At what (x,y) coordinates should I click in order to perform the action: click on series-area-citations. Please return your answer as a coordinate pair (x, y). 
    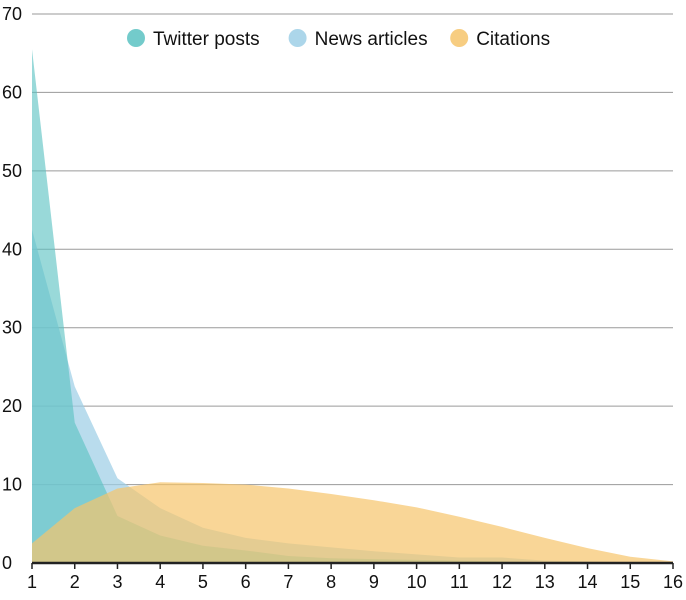
    Looking at the image, I should click on (352, 522).